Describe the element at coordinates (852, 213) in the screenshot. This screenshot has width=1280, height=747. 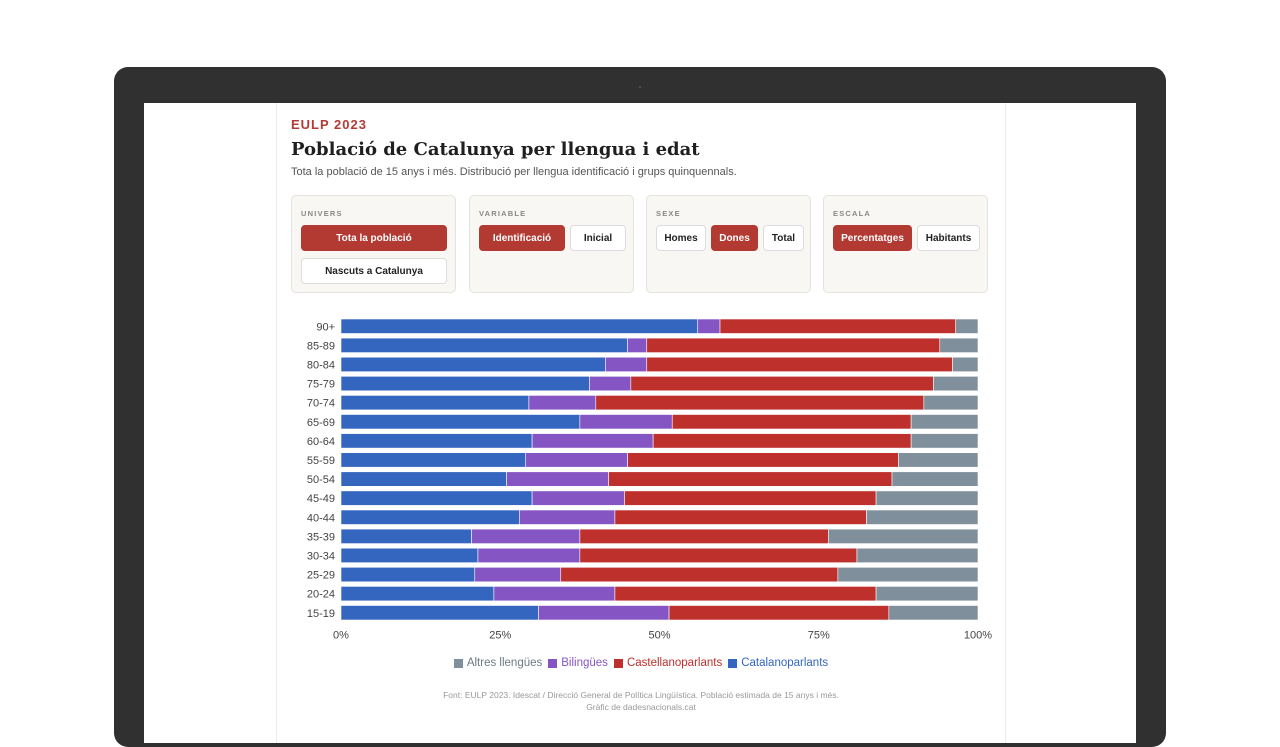
I see `control-escala-label: ESCALA` at that location.